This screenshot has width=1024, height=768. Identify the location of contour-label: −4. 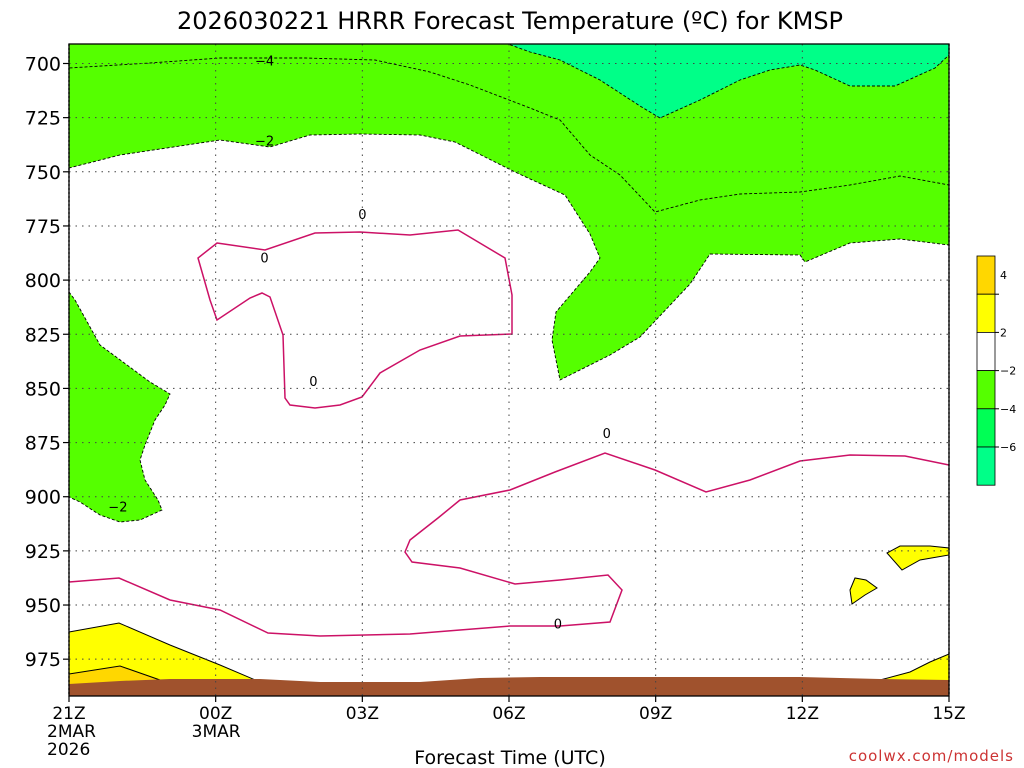
(264, 61).